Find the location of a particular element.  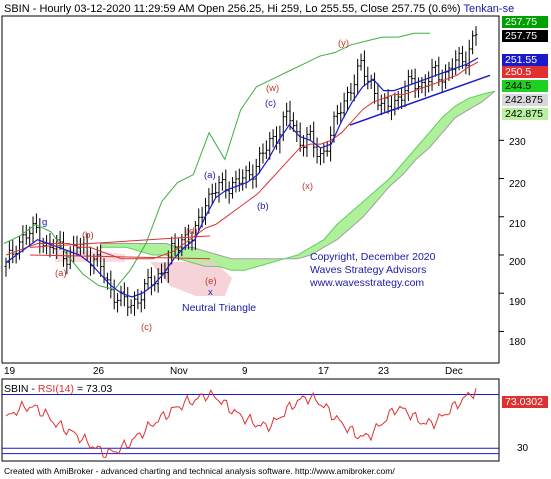

wave-label-w: (w) is located at coordinates (273, 88).